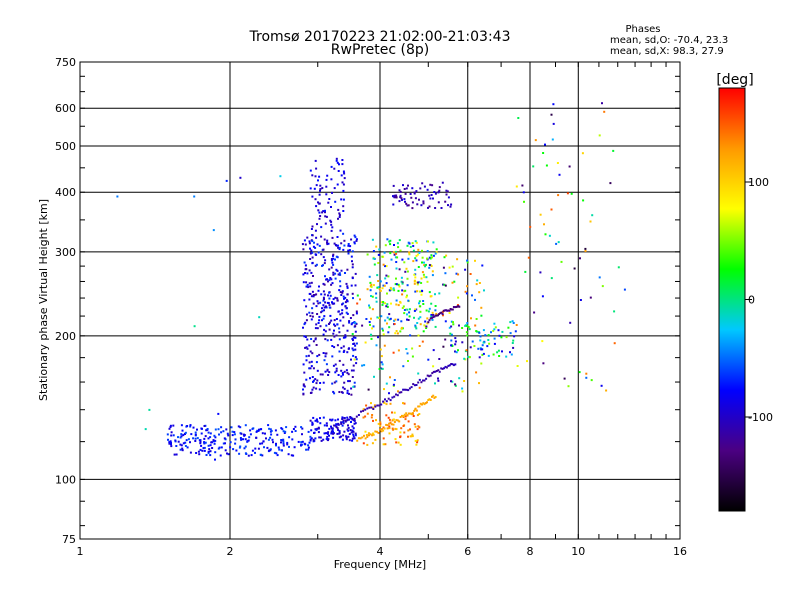  What do you see at coordinates (732, 299) in the screenshot?
I see `colorbar` at bounding box center [732, 299].